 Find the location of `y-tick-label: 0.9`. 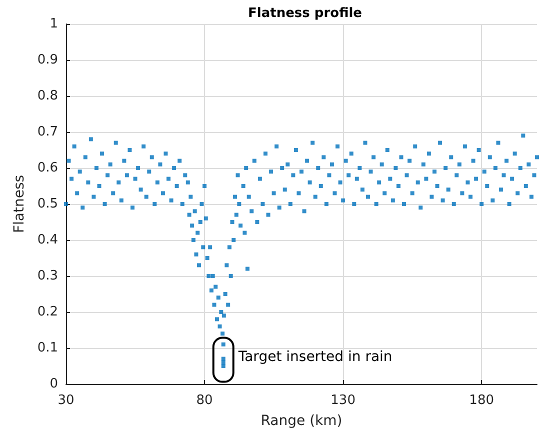

y-tick-label: 0.9 is located at coordinates (47, 60).